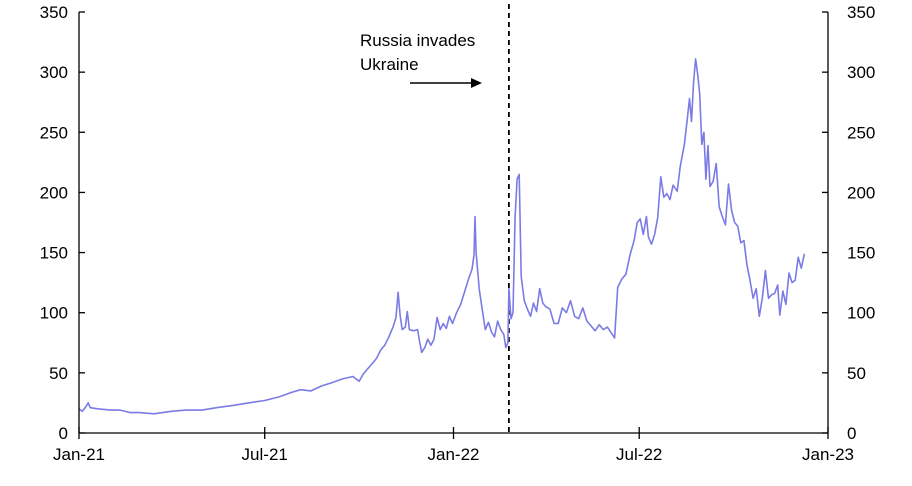 The width and height of the screenshot is (912, 486). Describe the element at coordinates (417, 40) in the screenshot. I see `annotation-text-line-1: Russia invades` at that location.